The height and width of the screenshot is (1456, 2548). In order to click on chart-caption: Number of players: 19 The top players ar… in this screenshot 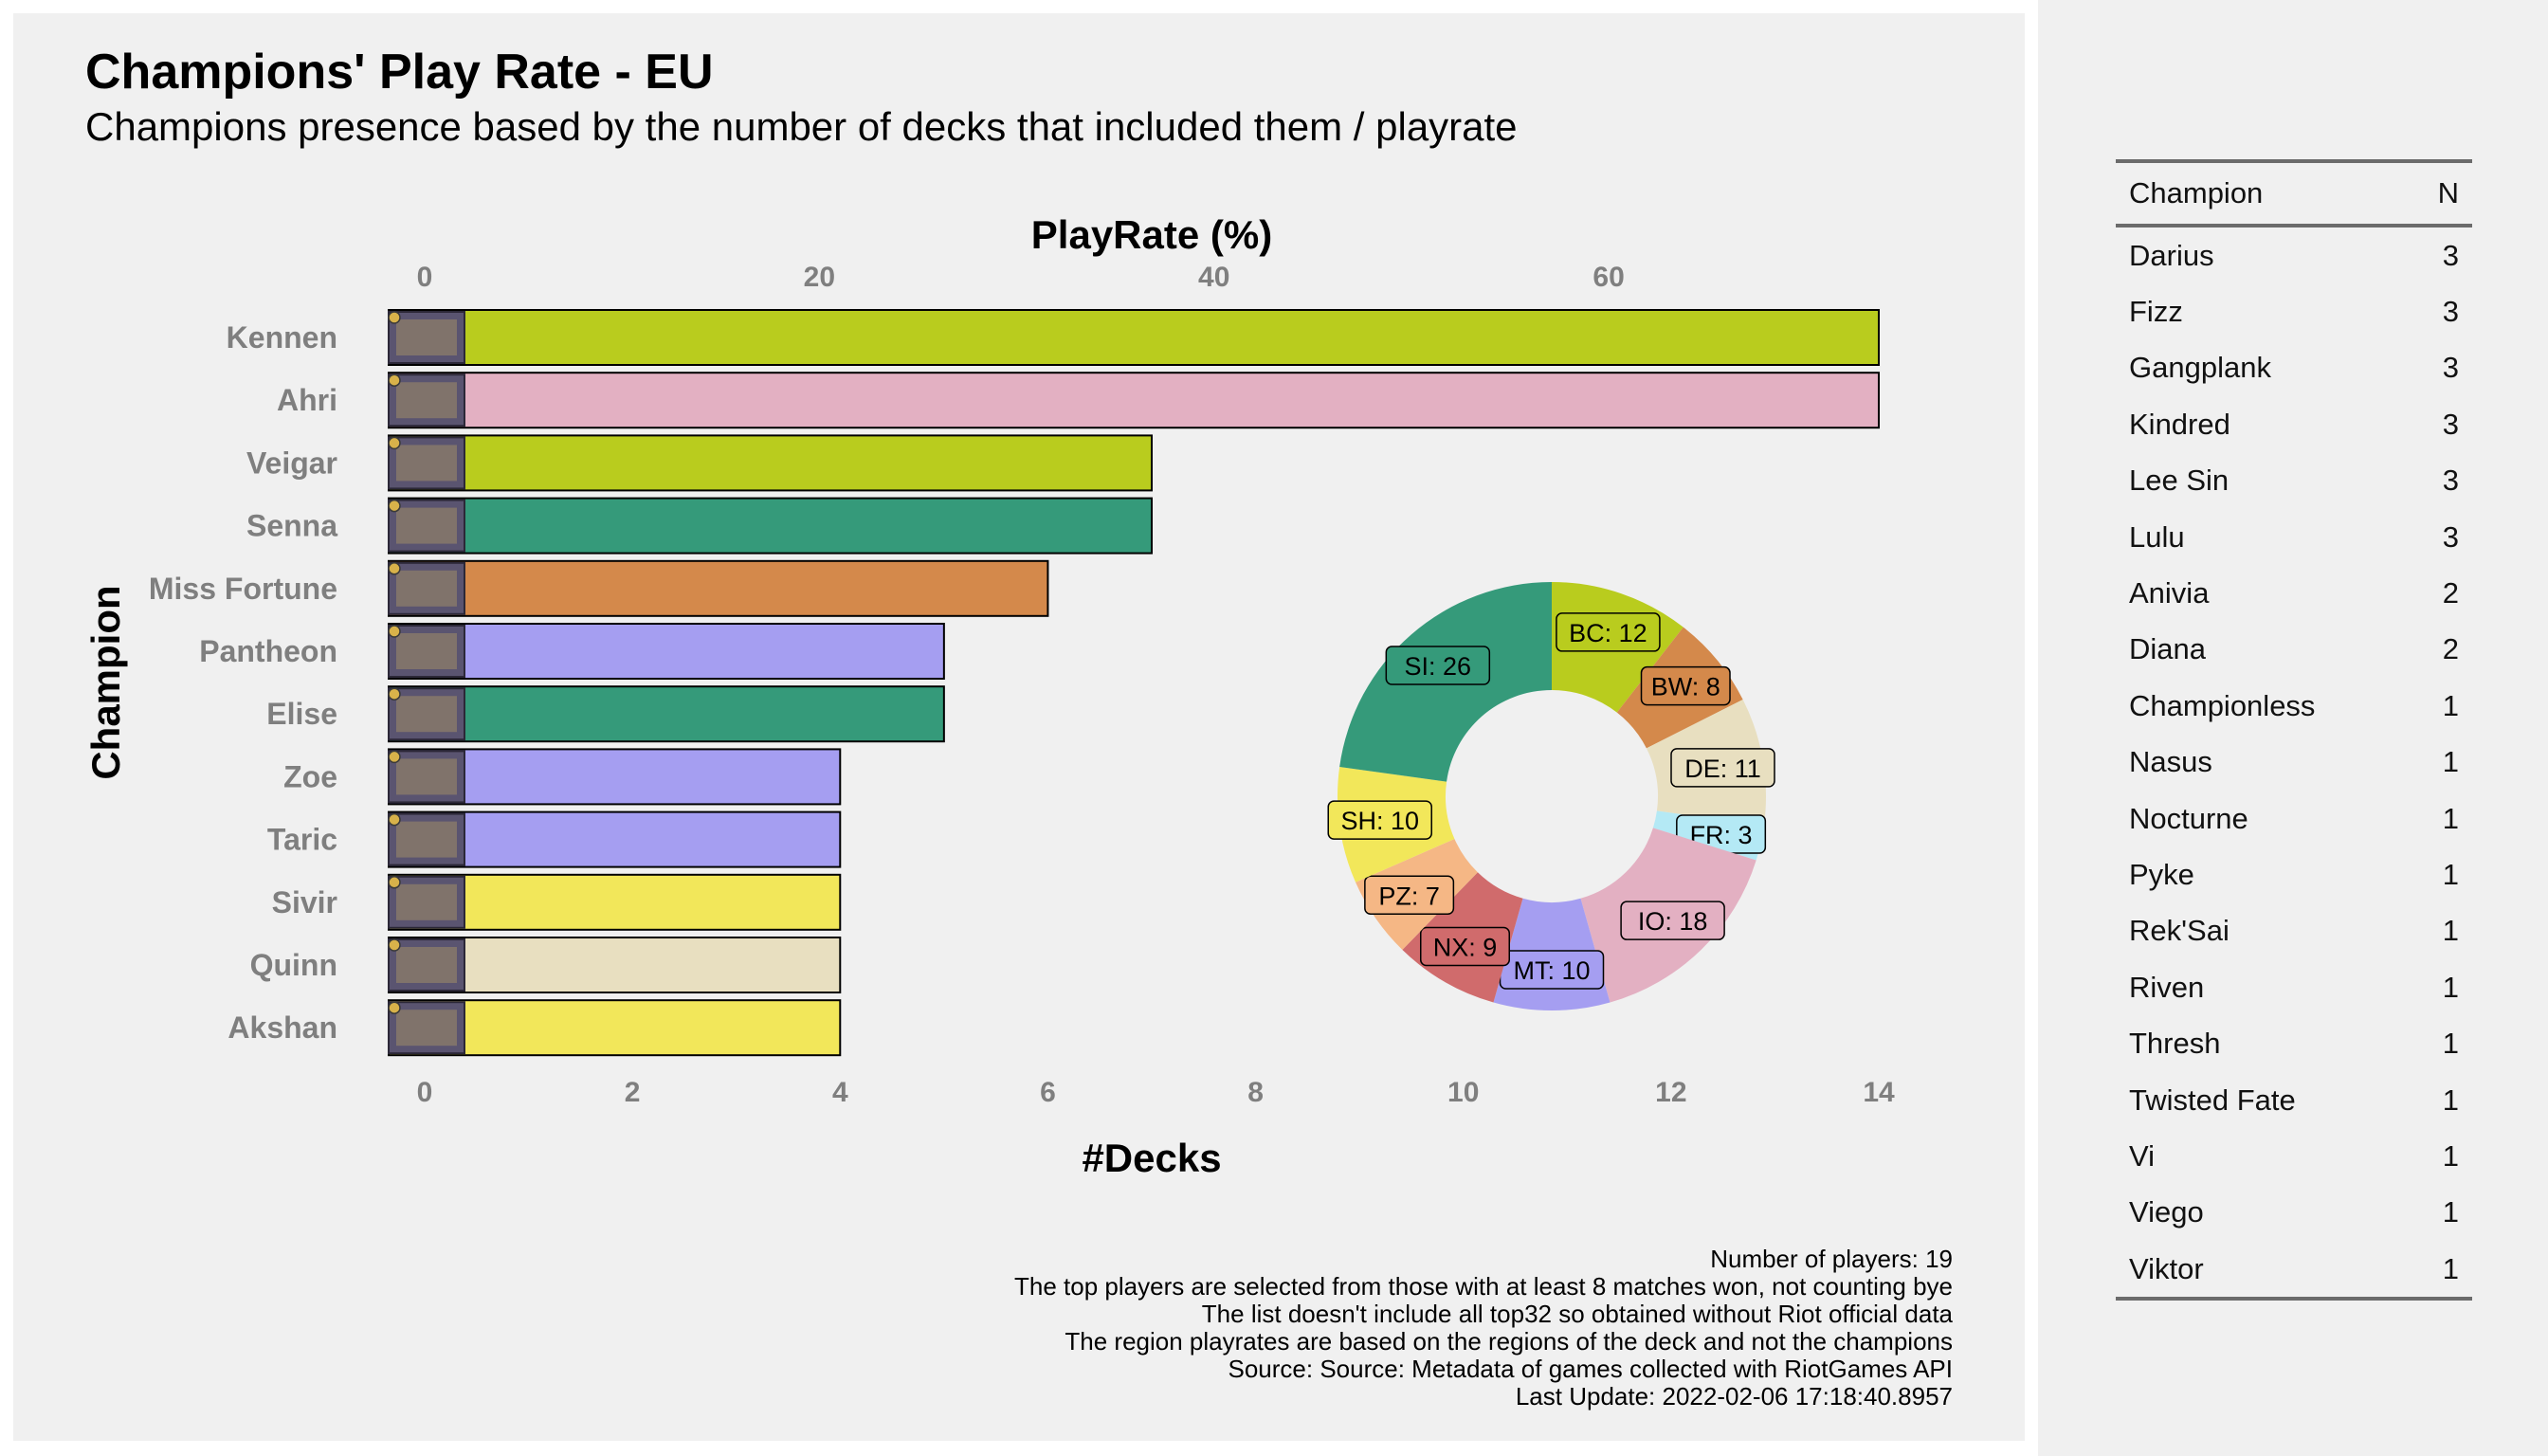, I will do `click(1384, 1328)`.